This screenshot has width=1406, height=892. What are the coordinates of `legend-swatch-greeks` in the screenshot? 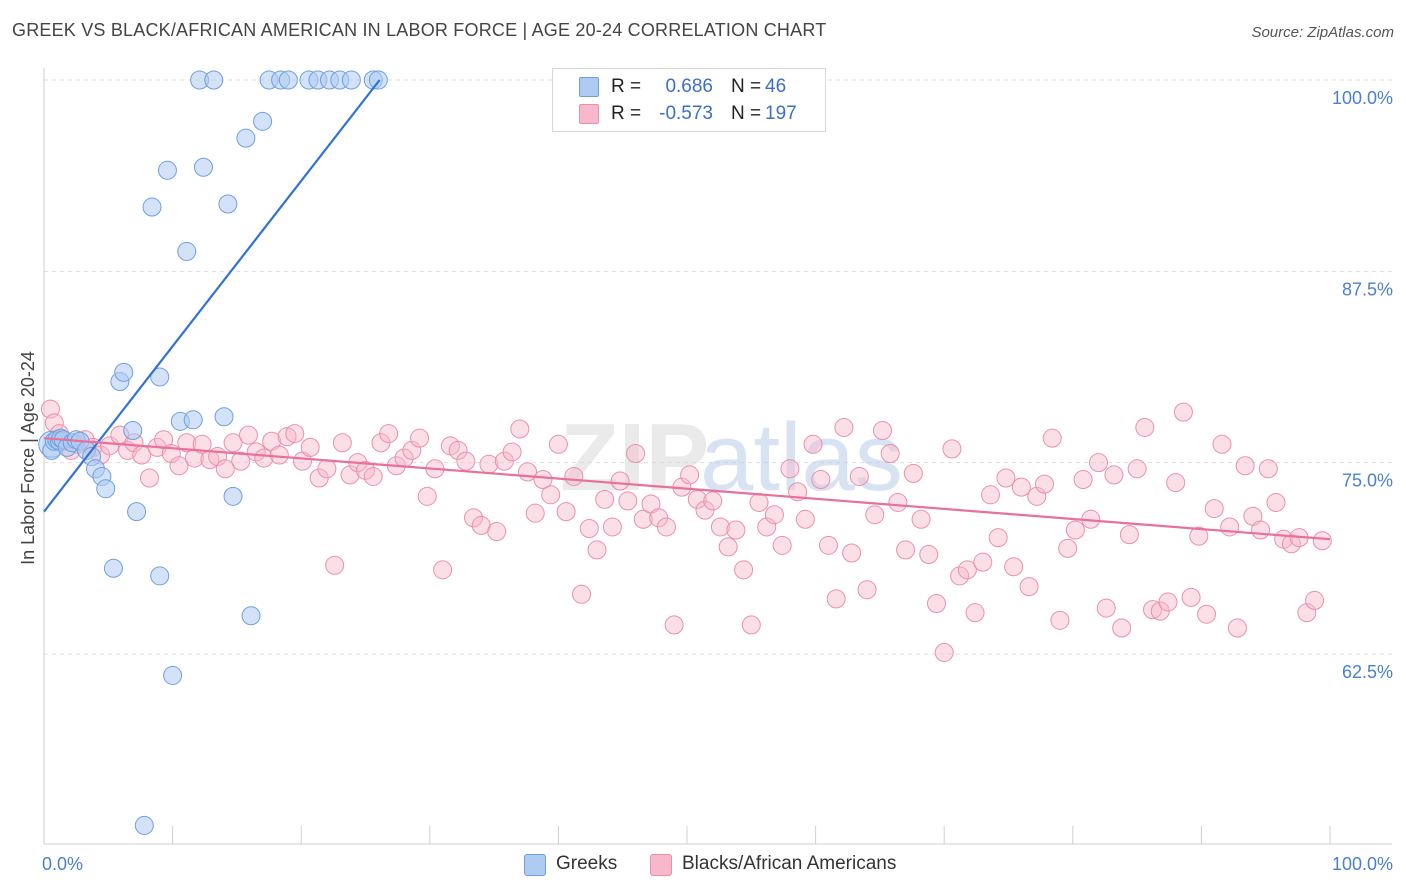 It's located at (589, 87).